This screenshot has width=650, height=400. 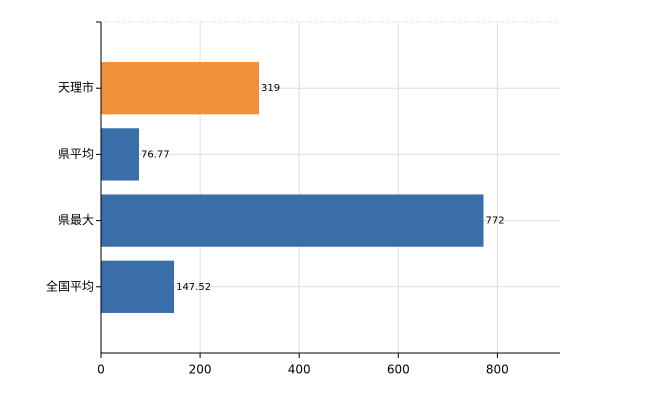 I want to click on y-tick-label: 全国平均, so click(x=70, y=285).